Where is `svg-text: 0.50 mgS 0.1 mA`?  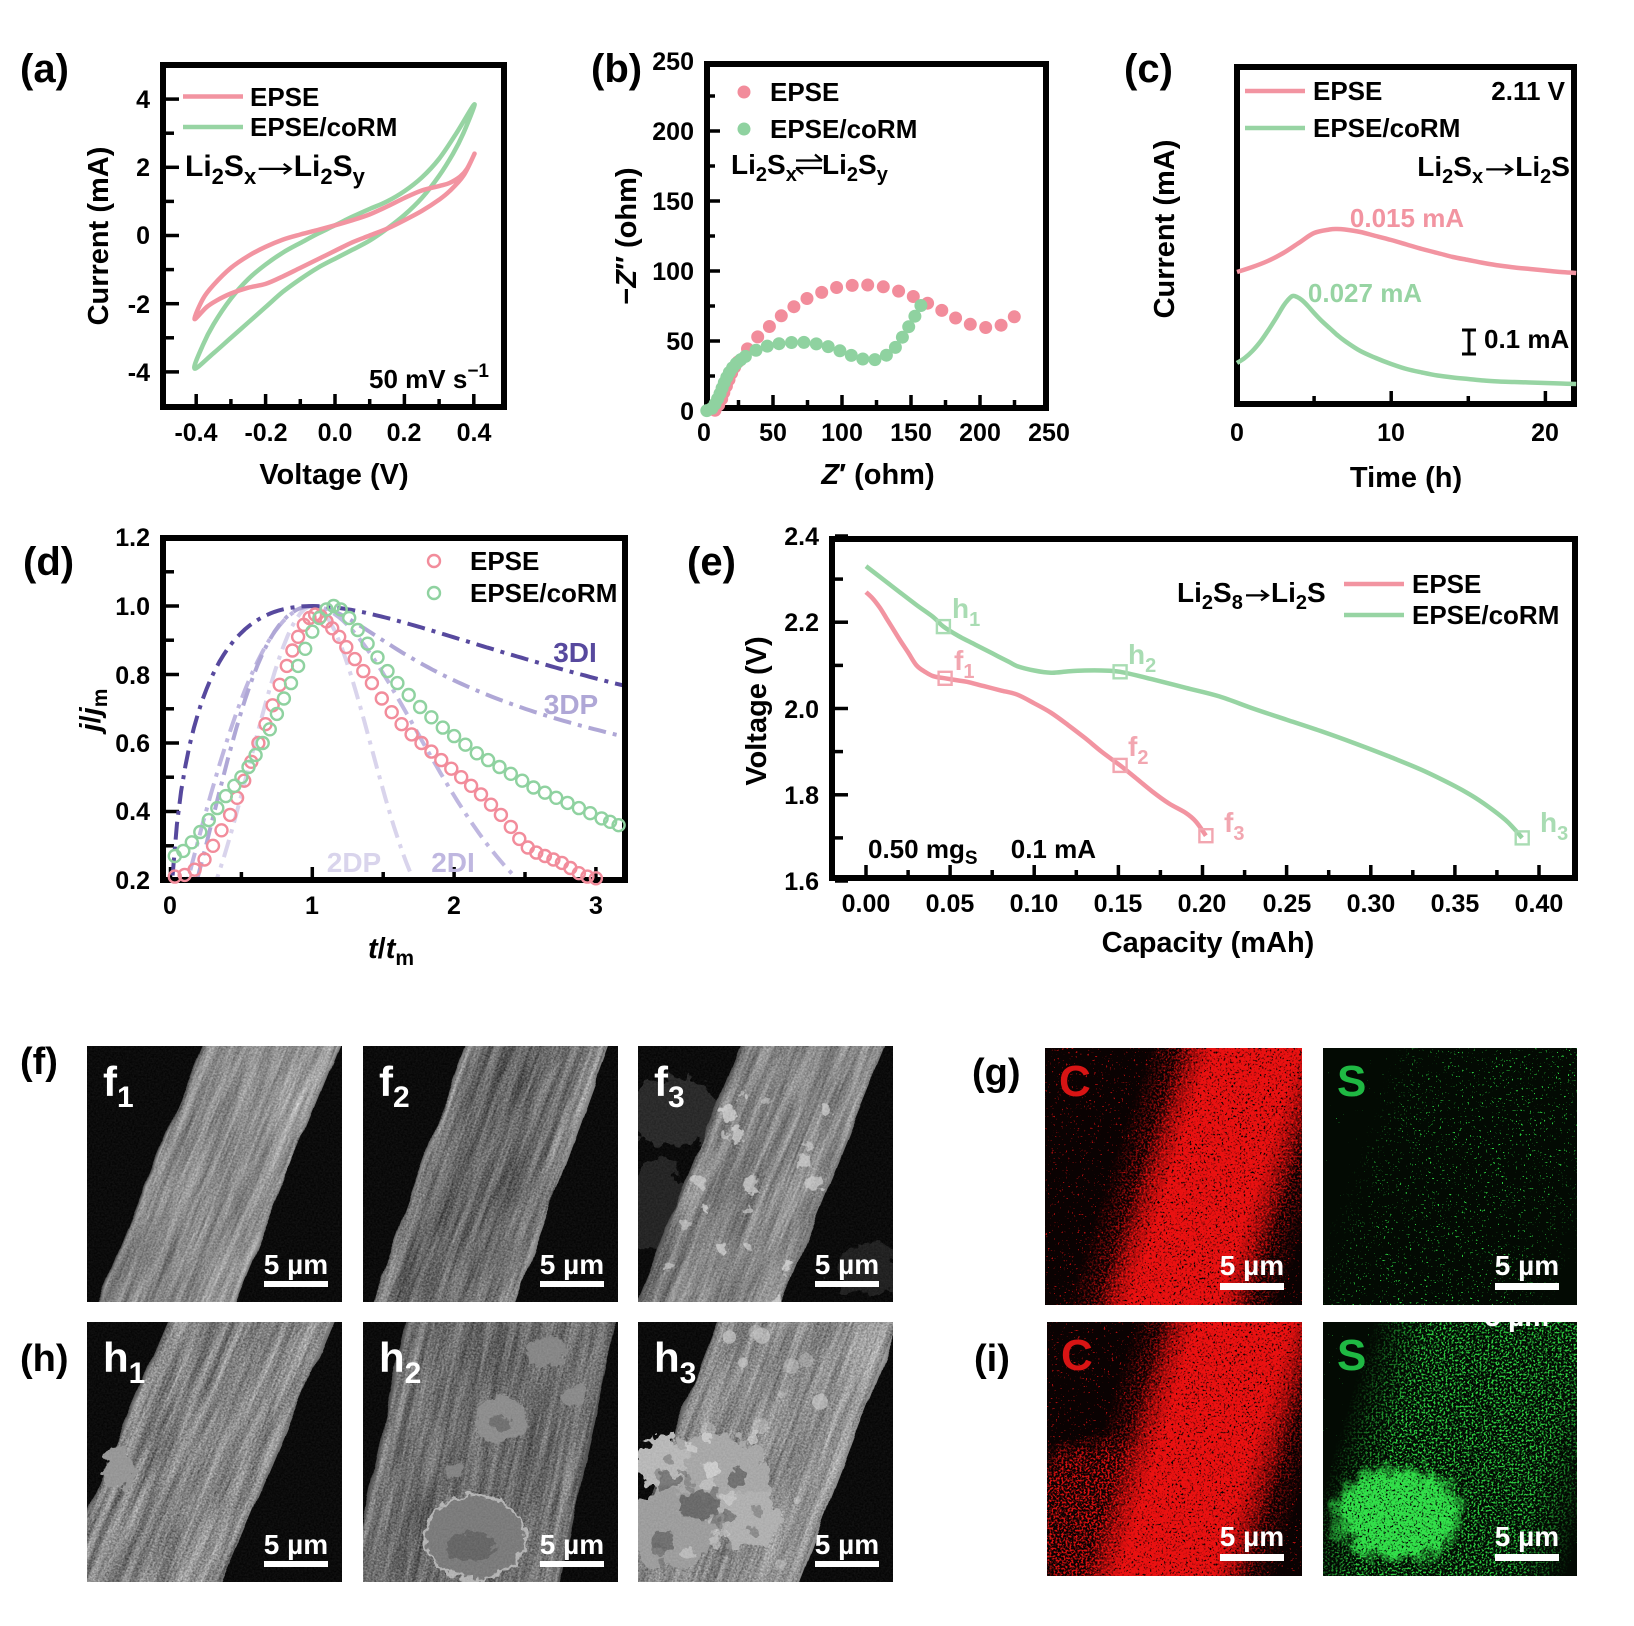 svg-text: 0.50 mgS 0.1 mA is located at coordinates (982, 851).